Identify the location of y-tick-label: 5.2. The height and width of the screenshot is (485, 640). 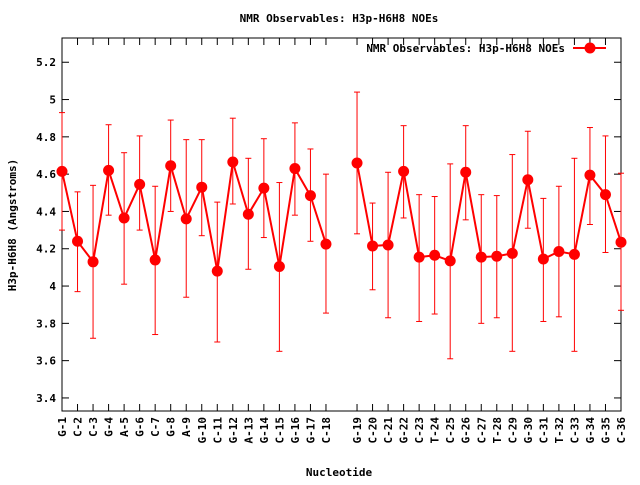
(46, 62).